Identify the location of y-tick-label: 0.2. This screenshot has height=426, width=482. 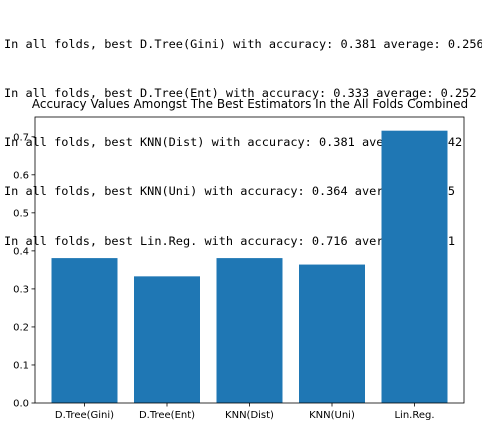
(21, 327).